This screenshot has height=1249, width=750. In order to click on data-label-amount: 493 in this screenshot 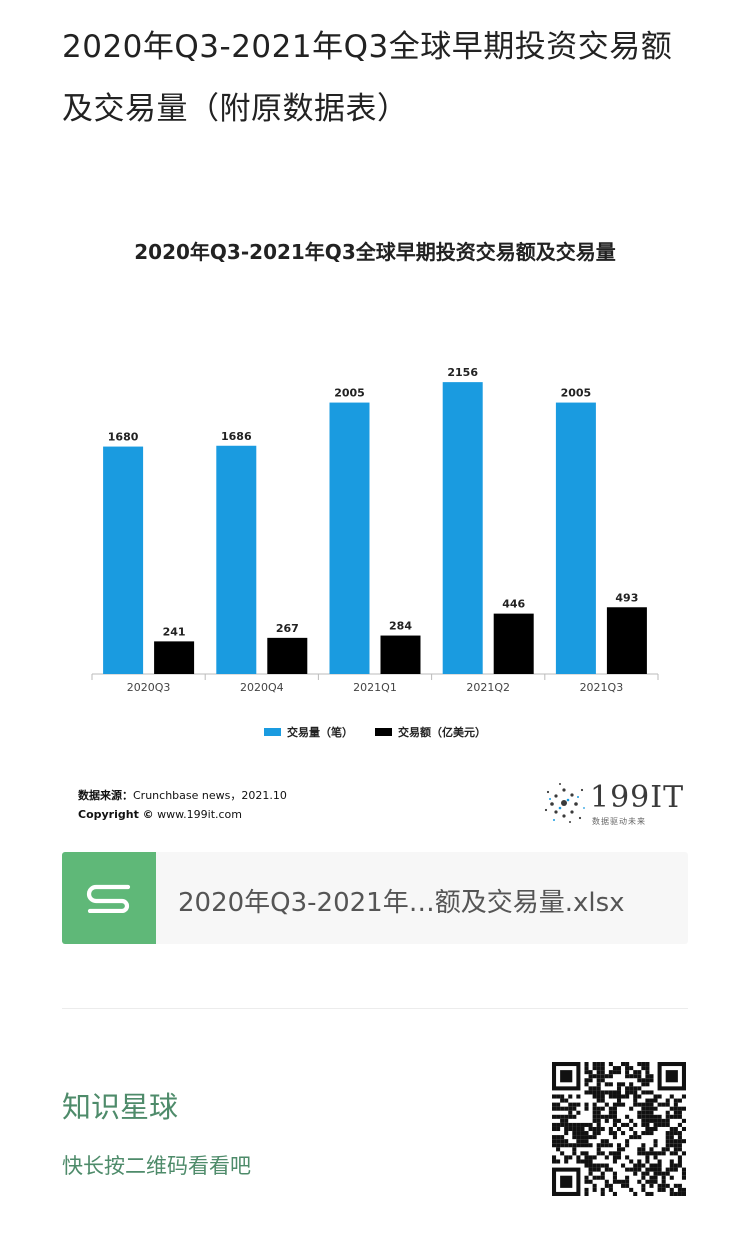, I will do `click(626, 597)`.